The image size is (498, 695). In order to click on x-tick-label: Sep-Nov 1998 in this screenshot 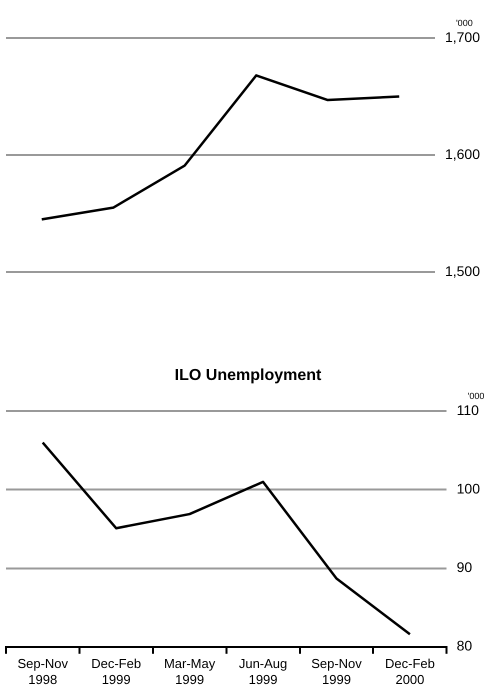, I will do `click(43, 671)`.